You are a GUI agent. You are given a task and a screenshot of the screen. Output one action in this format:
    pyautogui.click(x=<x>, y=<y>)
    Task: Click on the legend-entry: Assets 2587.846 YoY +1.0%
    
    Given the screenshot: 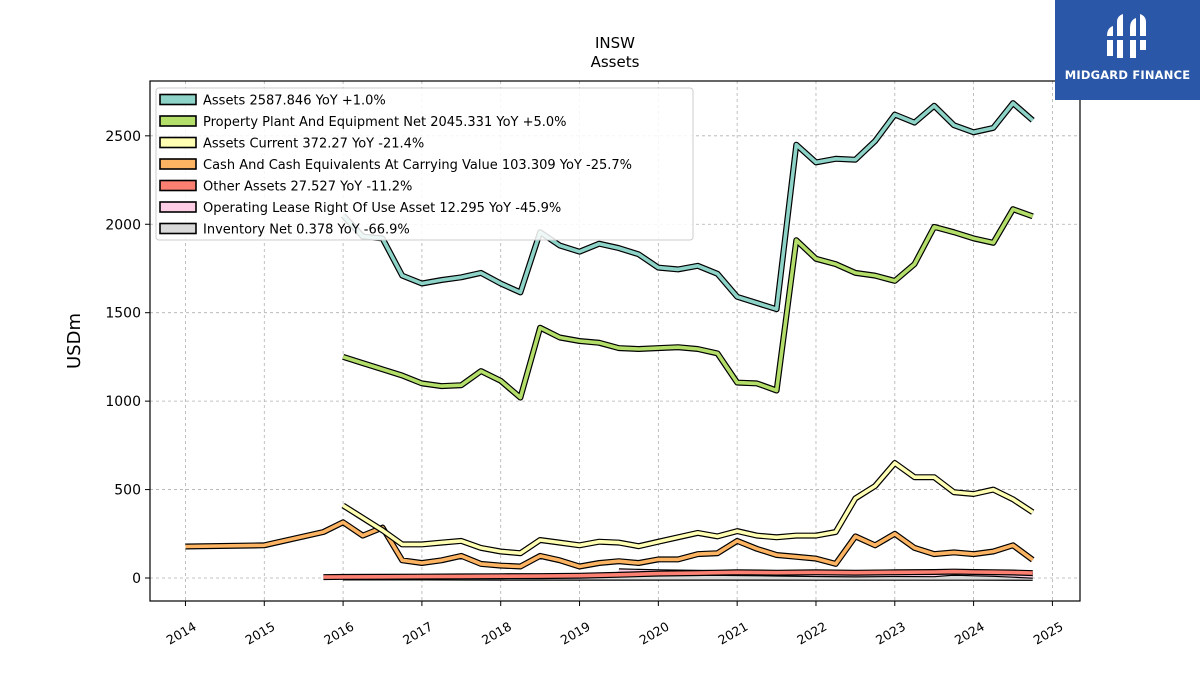 What is the action you would take?
    pyautogui.click(x=294, y=101)
    